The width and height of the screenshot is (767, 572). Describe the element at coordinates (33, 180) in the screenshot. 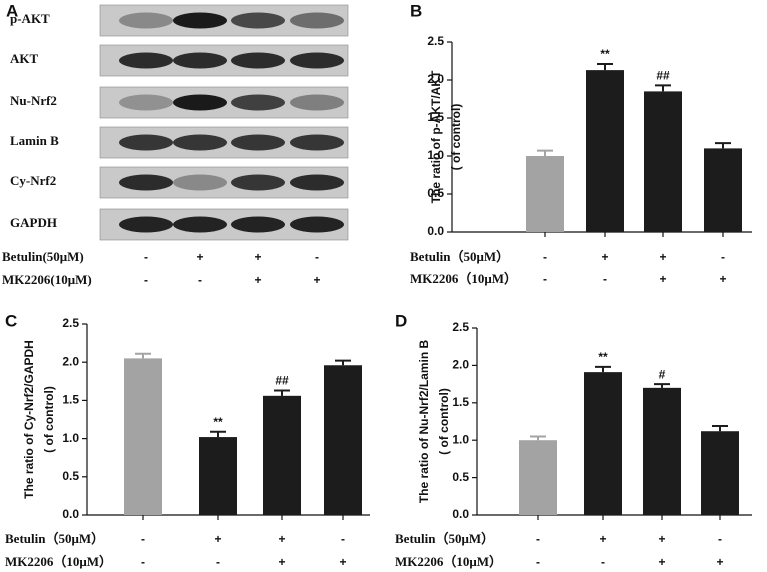

I see `band-label: Cy-Nrf2` at that location.